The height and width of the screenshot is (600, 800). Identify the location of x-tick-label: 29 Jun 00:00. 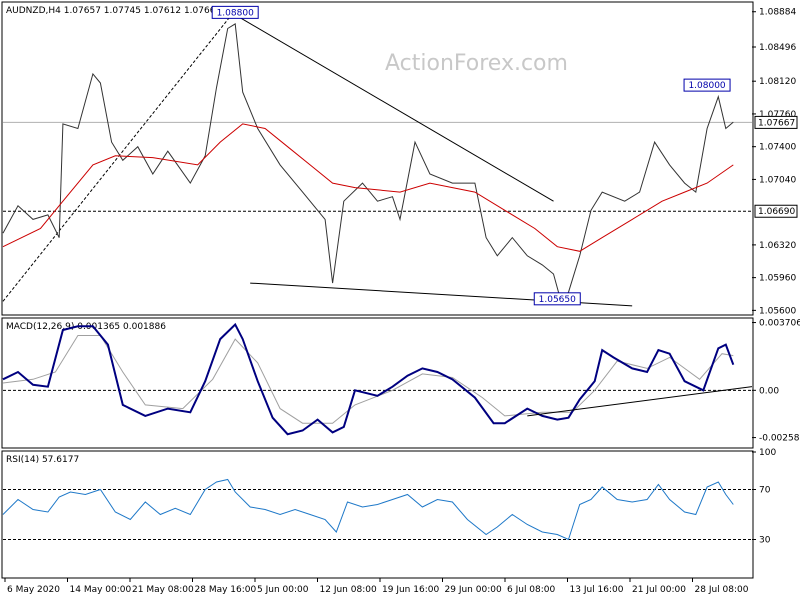
(473, 590).